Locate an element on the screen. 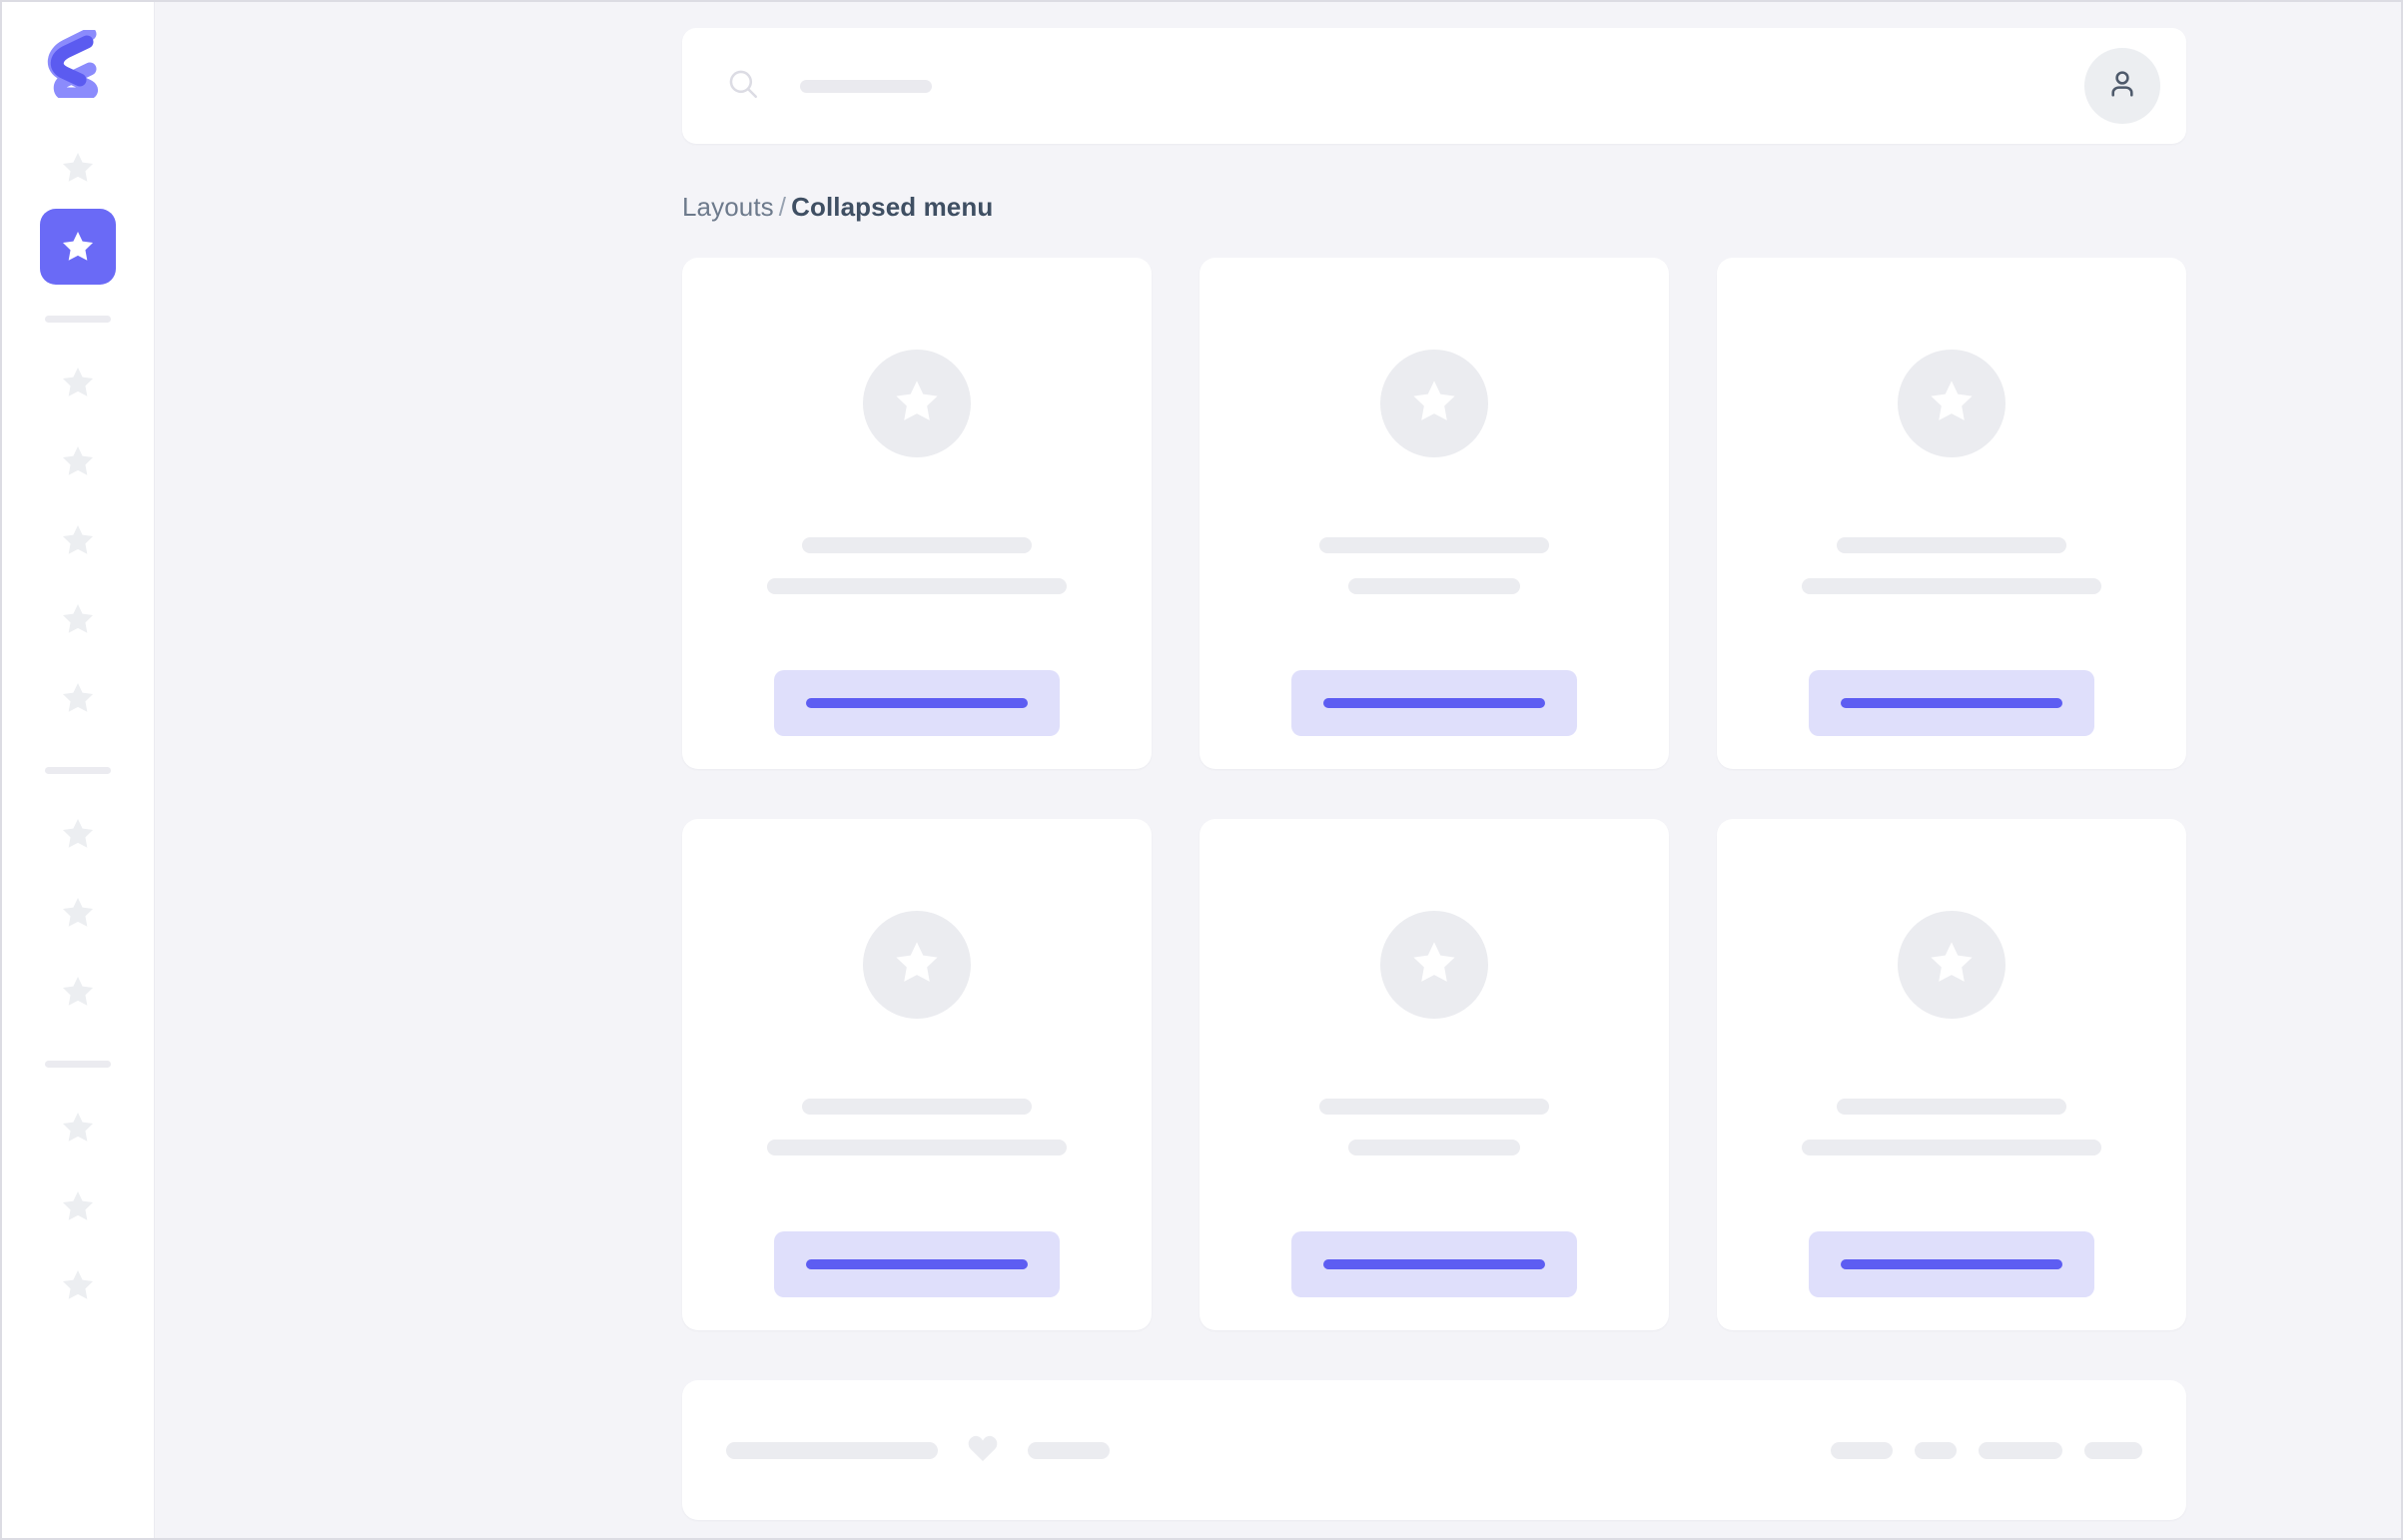 This screenshot has height=1540, width=2403. user-icon is located at coordinates (2122, 86).